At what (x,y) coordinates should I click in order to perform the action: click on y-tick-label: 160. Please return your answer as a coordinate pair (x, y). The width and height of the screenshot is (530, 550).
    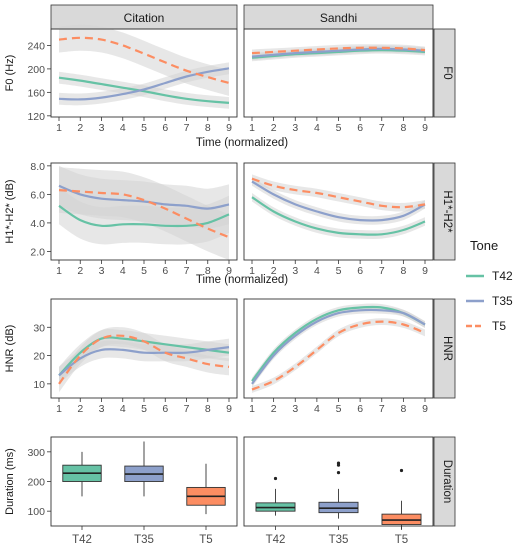
    Looking at the image, I should click on (36, 93).